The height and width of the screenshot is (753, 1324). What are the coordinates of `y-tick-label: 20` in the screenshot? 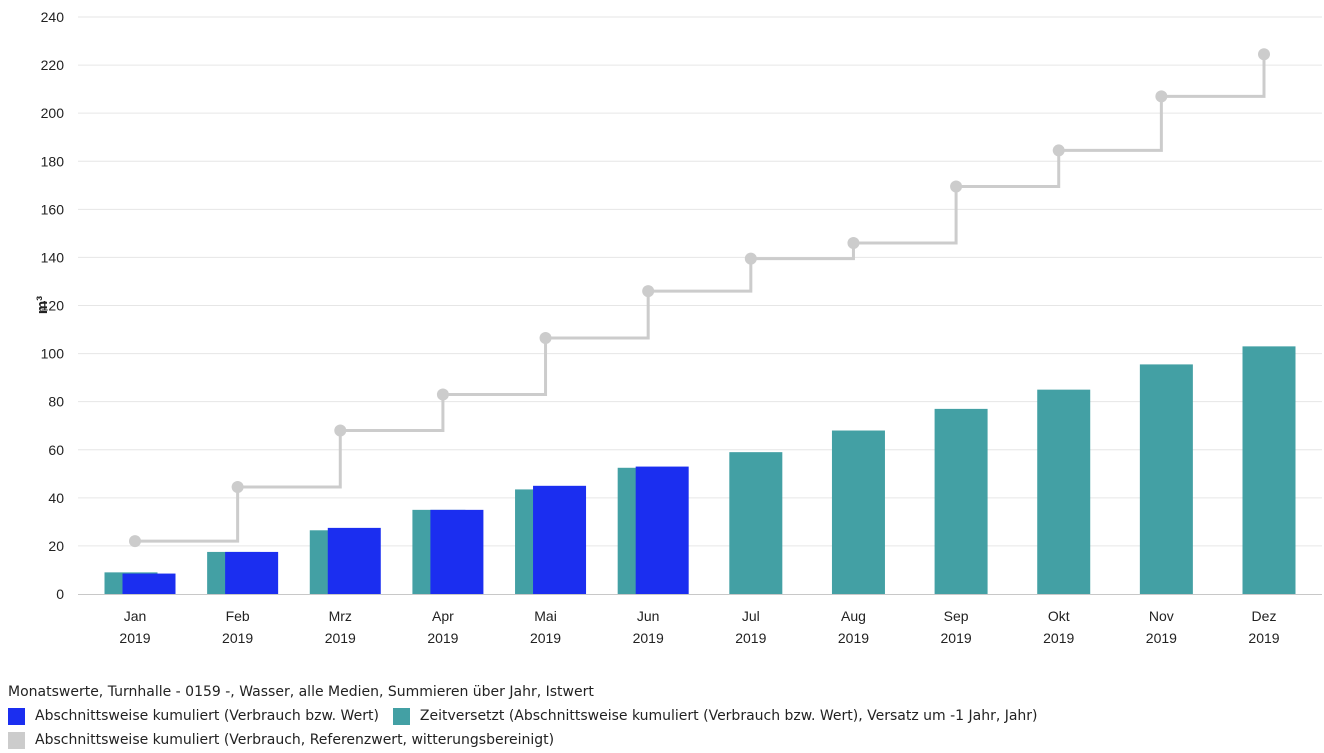 It's located at (56, 546).